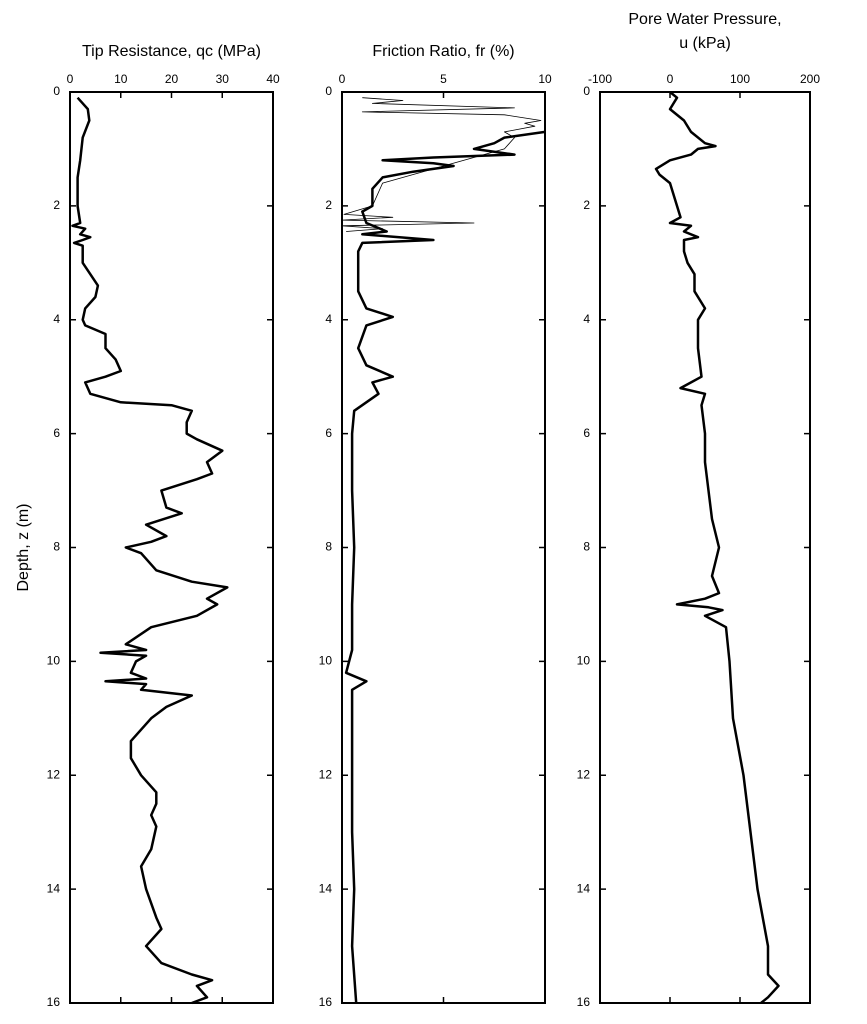 The image size is (867, 1024). Describe the element at coordinates (740, 79) in the screenshot. I see `x-tick-label: 100` at that location.